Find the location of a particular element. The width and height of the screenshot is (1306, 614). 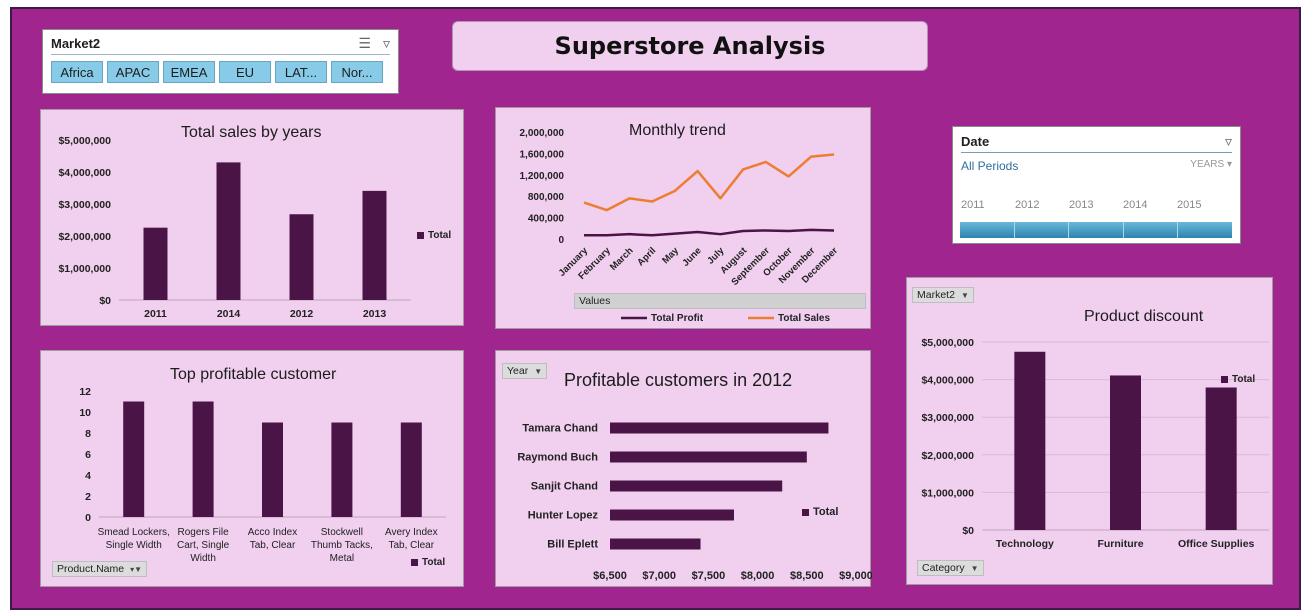

date-level-value: YEARS is located at coordinates (1207, 164).